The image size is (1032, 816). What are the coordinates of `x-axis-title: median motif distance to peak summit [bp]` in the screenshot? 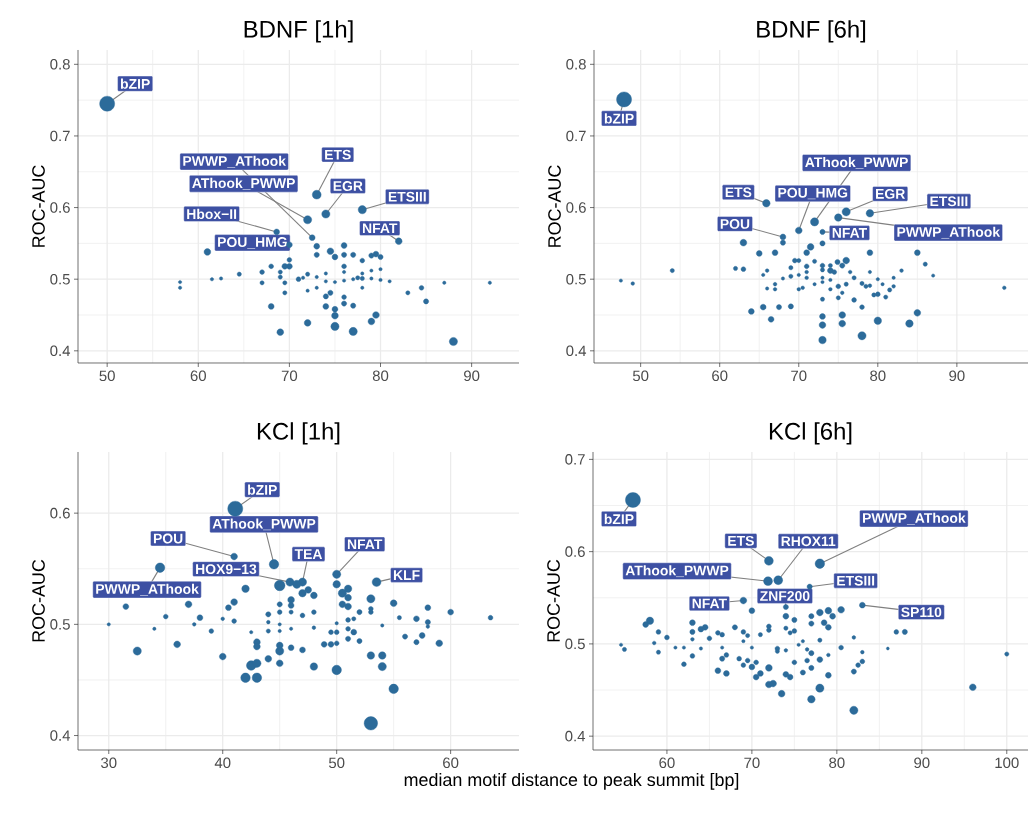 It's located at (571, 781).